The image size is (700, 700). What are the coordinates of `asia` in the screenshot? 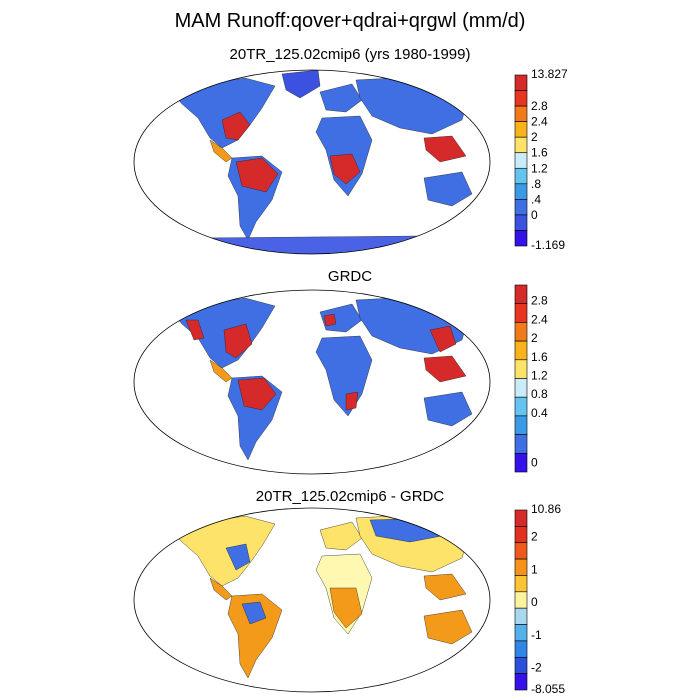 It's located at (413, 105).